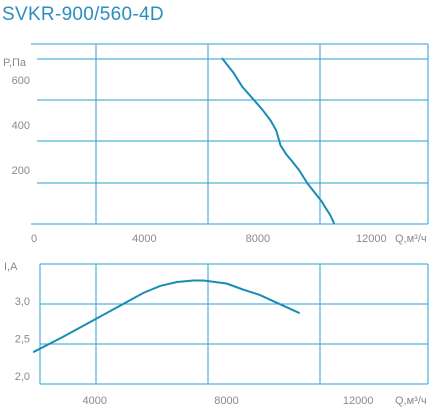 The height and width of the screenshot is (412, 435). What do you see at coordinates (166, 316) in the screenshot?
I see `current-curve` at bounding box center [166, 316].